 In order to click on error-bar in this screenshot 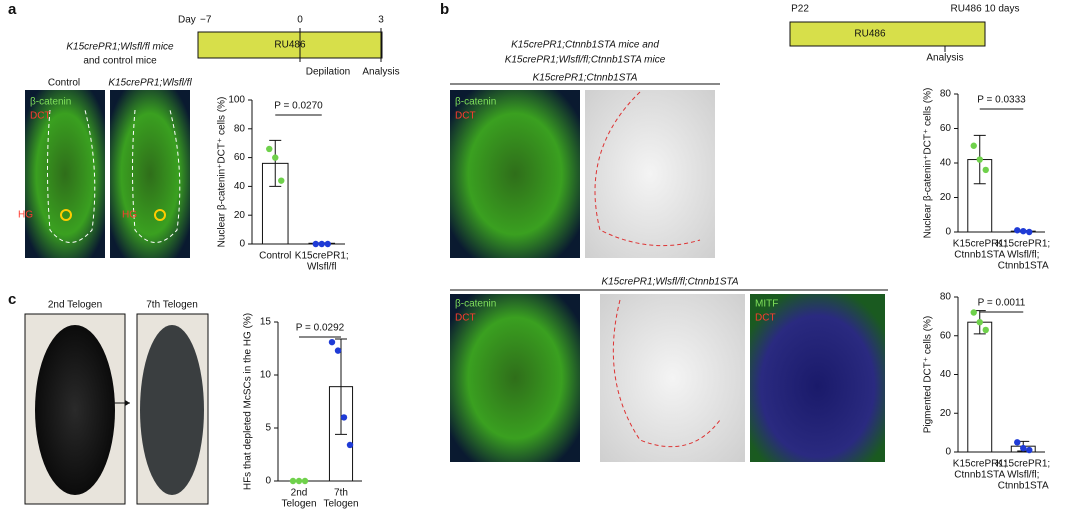, I will do `click(275, 163)`.